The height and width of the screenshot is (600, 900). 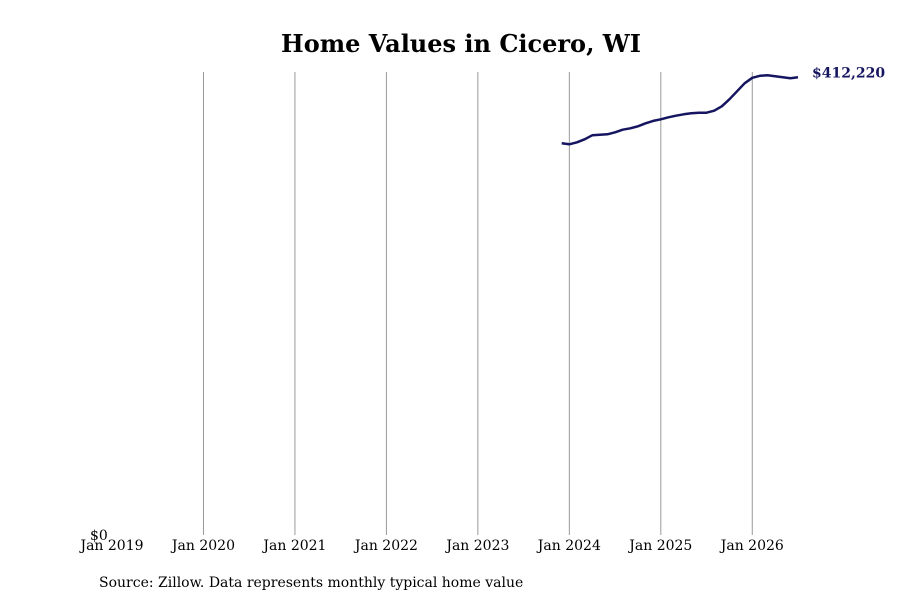 What do you see at coordinates (680, 110) in the screenshot?
I see `data-line` at bounding box center [680, 110].